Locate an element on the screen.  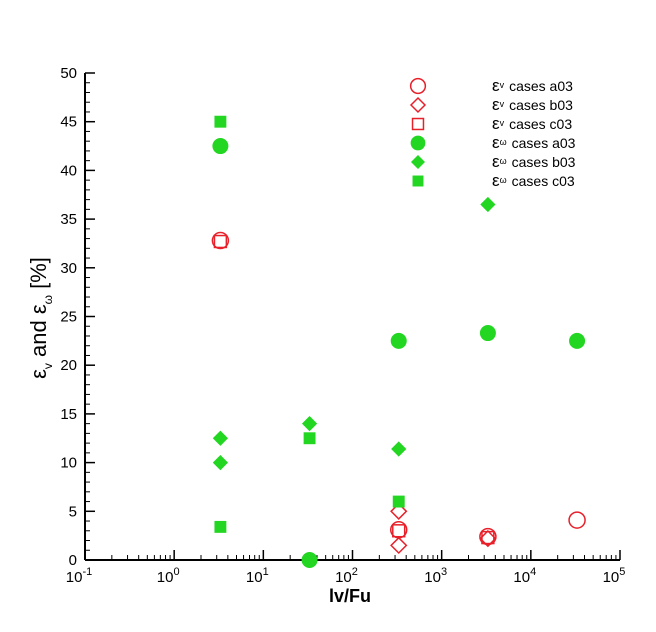
y-tick-label: 5 is located at coordinates (73, 511).